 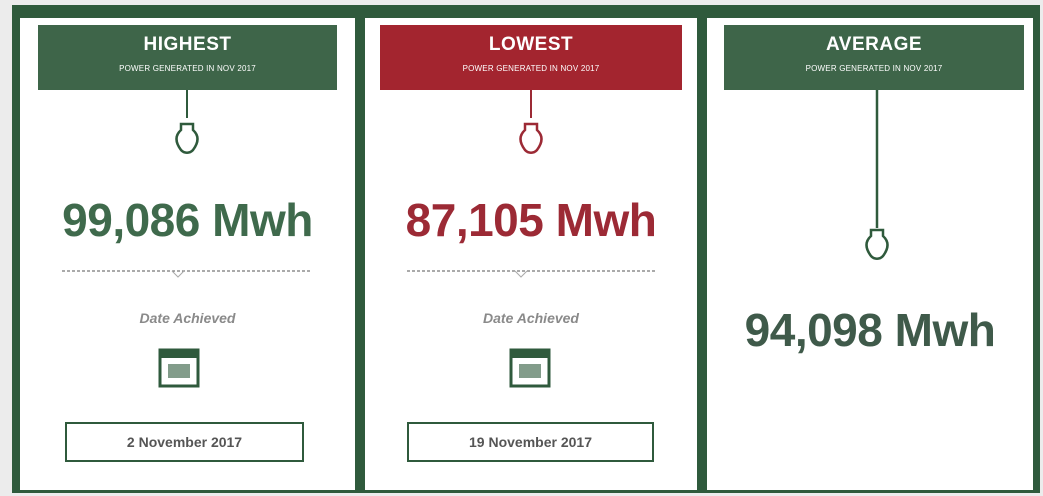 I want to click on date-box: 19 November 2017, so click(x=530, y=442).